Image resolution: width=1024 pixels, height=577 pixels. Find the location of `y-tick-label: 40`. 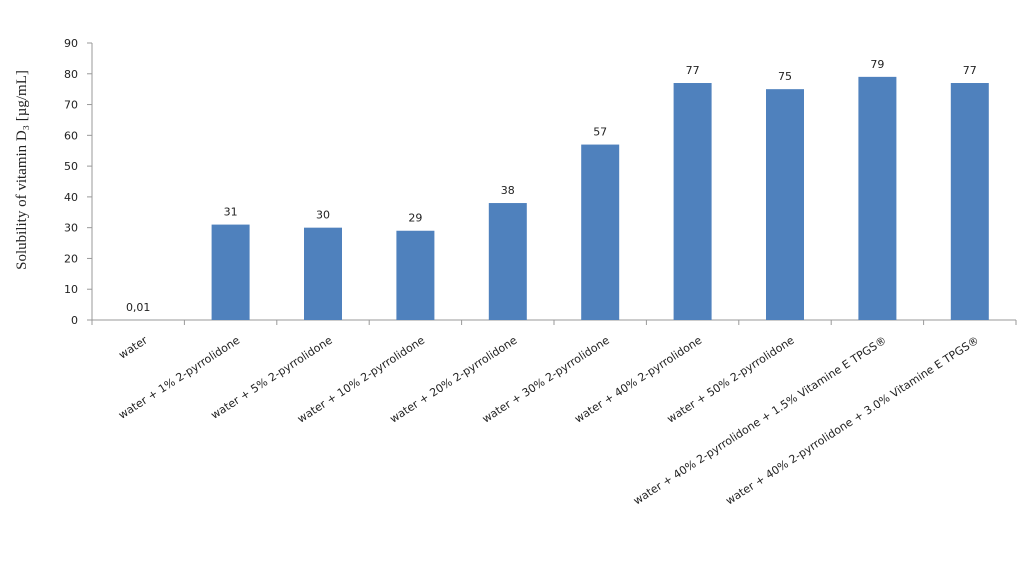

y-tick-label: 40 is located at coordinates (71, 197).